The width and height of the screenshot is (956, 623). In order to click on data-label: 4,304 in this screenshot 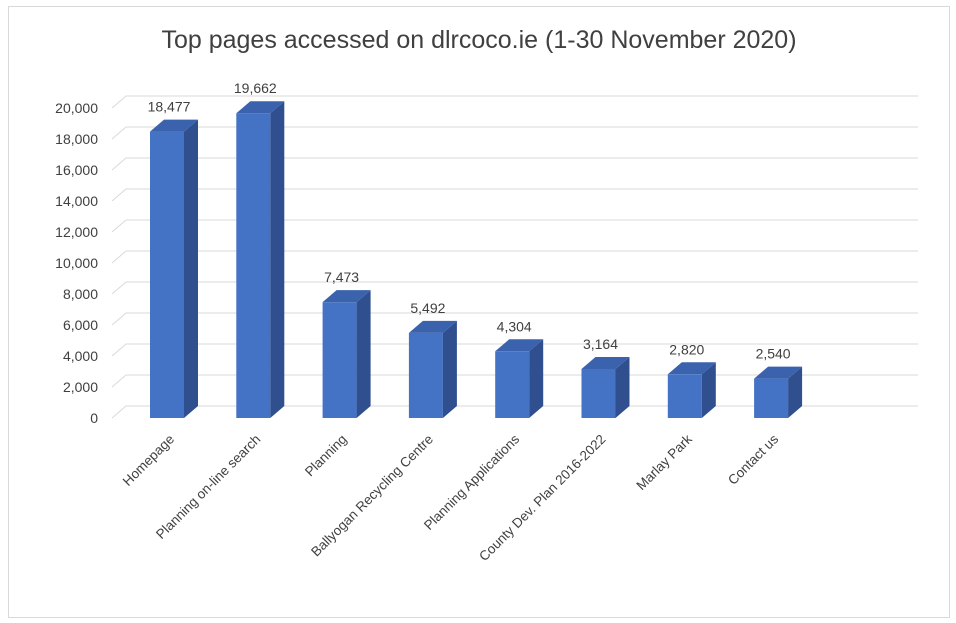, I will do `click(514, 326)`.